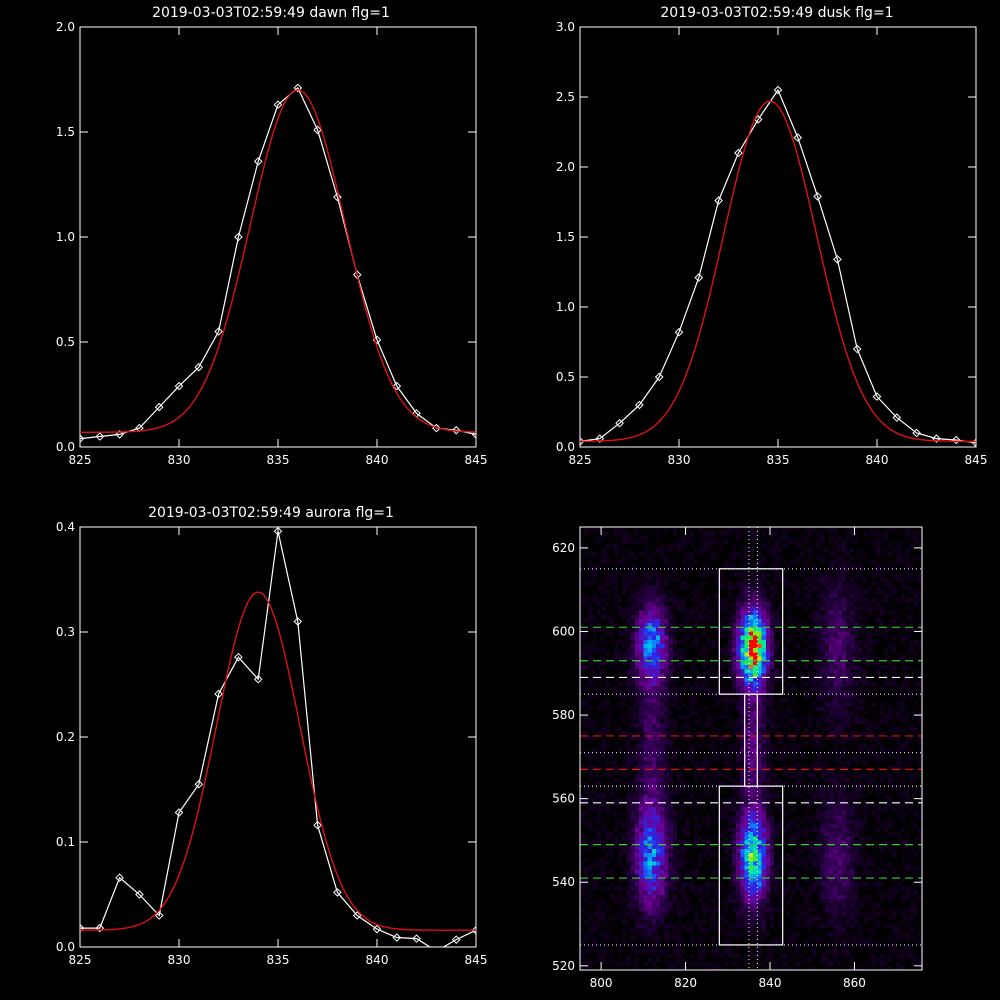 Image resolution: width=1000 pixels, height=1000 pixels. What do you see at coordinates (65, 632) in the screenshot?
I see `aurora-ytick-label: 0.3` at bounding box center [65, 632].